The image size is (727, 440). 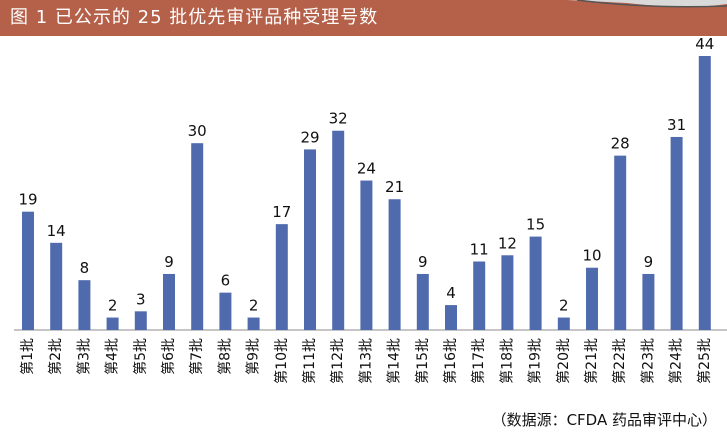 What do you see at coordinates (169, 262) in the screenshot?
I see `data-label-6: 9` at bounding box center [169, 262].